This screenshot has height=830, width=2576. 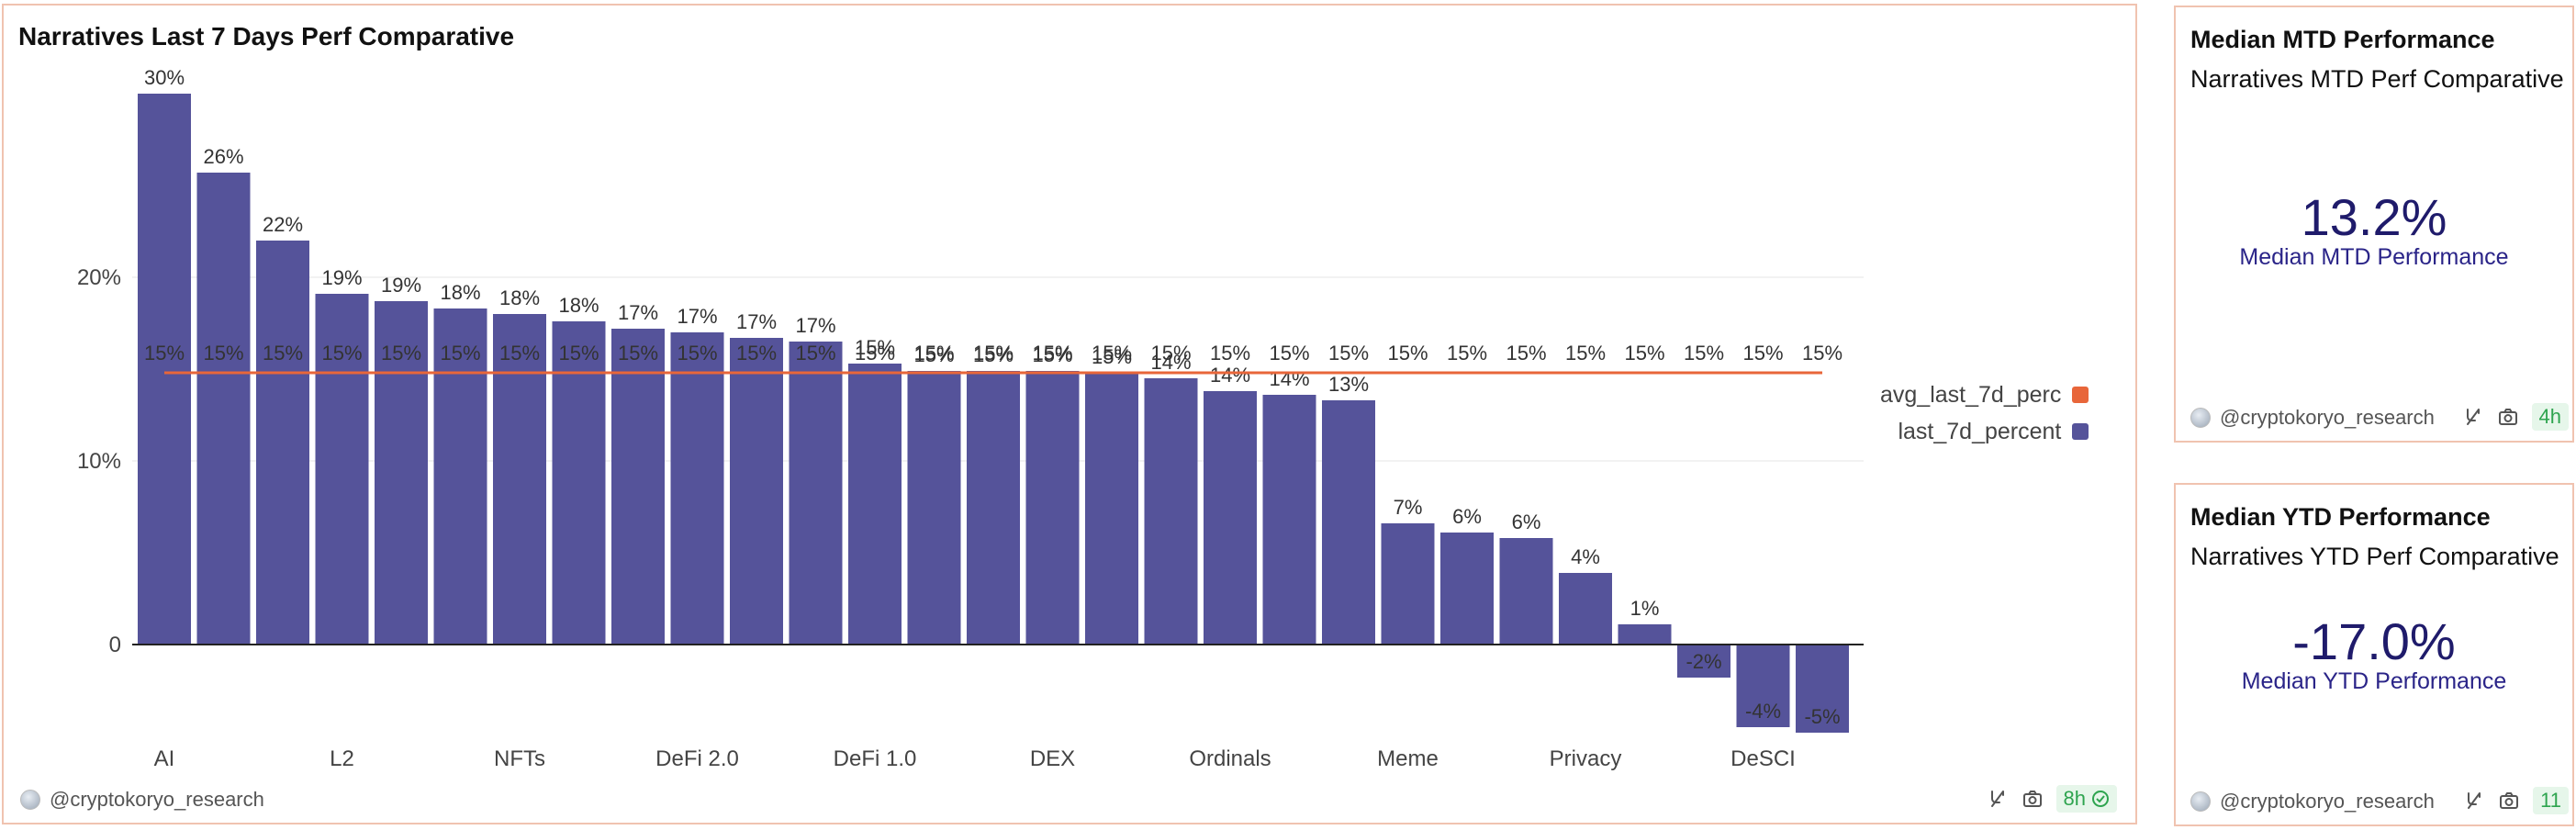 I want to click on ytd-value: -17.0%, so click(x=2374, y=641).